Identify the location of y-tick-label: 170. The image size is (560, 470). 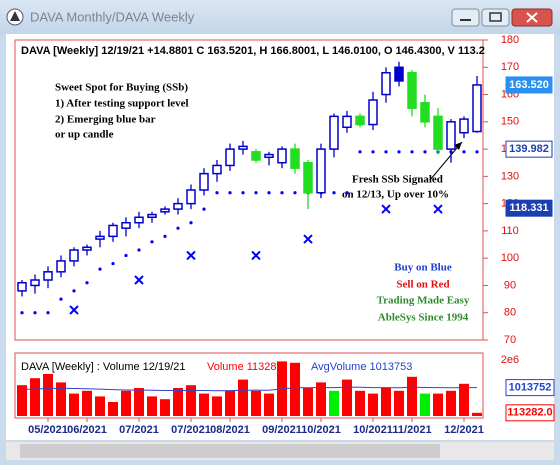
(510, 67).